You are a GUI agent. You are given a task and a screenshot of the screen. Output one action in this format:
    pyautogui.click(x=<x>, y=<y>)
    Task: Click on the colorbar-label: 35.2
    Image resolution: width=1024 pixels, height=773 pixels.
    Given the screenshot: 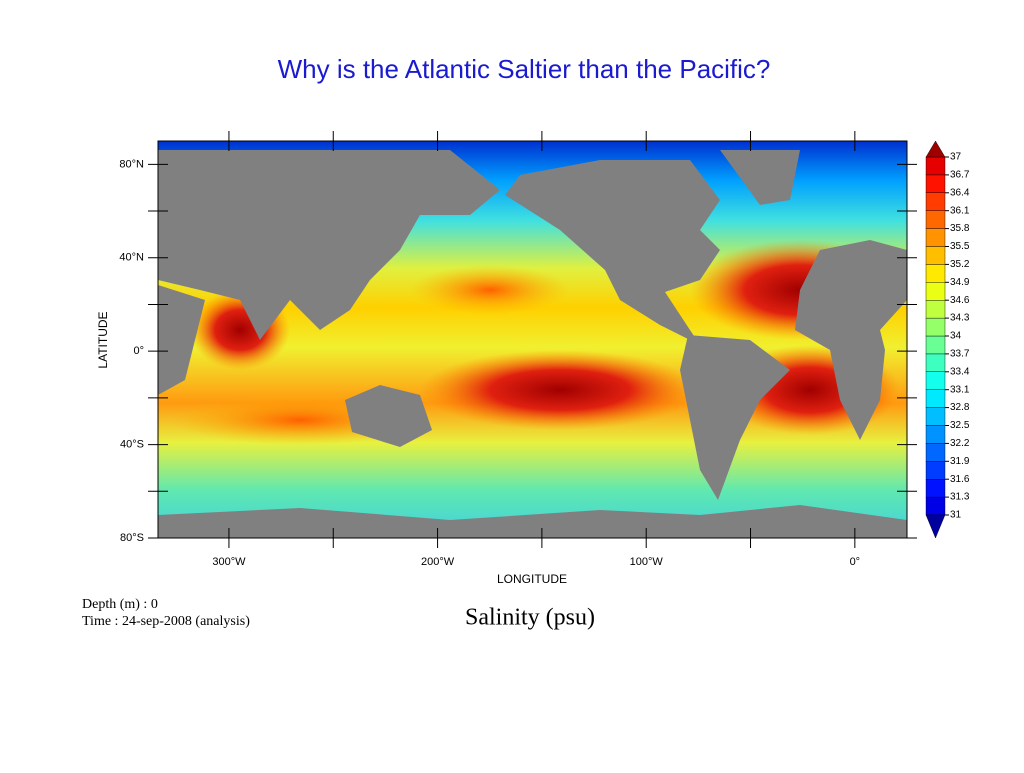 What is the action you would take?
    pyautogui.click(x=960, y=264)
    